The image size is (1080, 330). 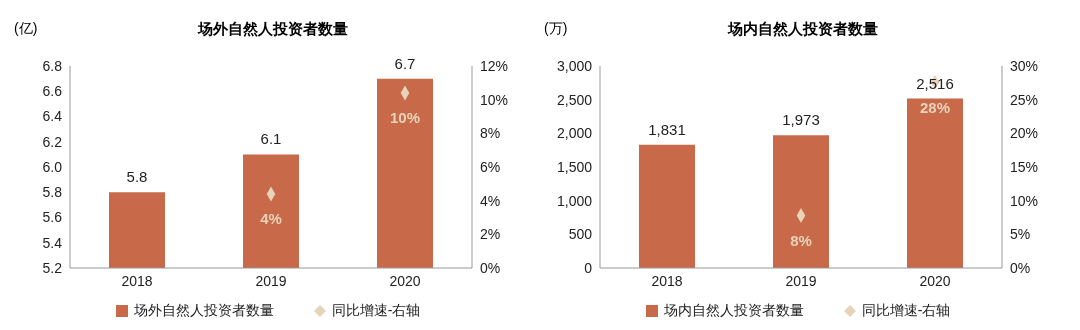 I want to click on y2-tick-label: 2%, so click(x=490, y=234).